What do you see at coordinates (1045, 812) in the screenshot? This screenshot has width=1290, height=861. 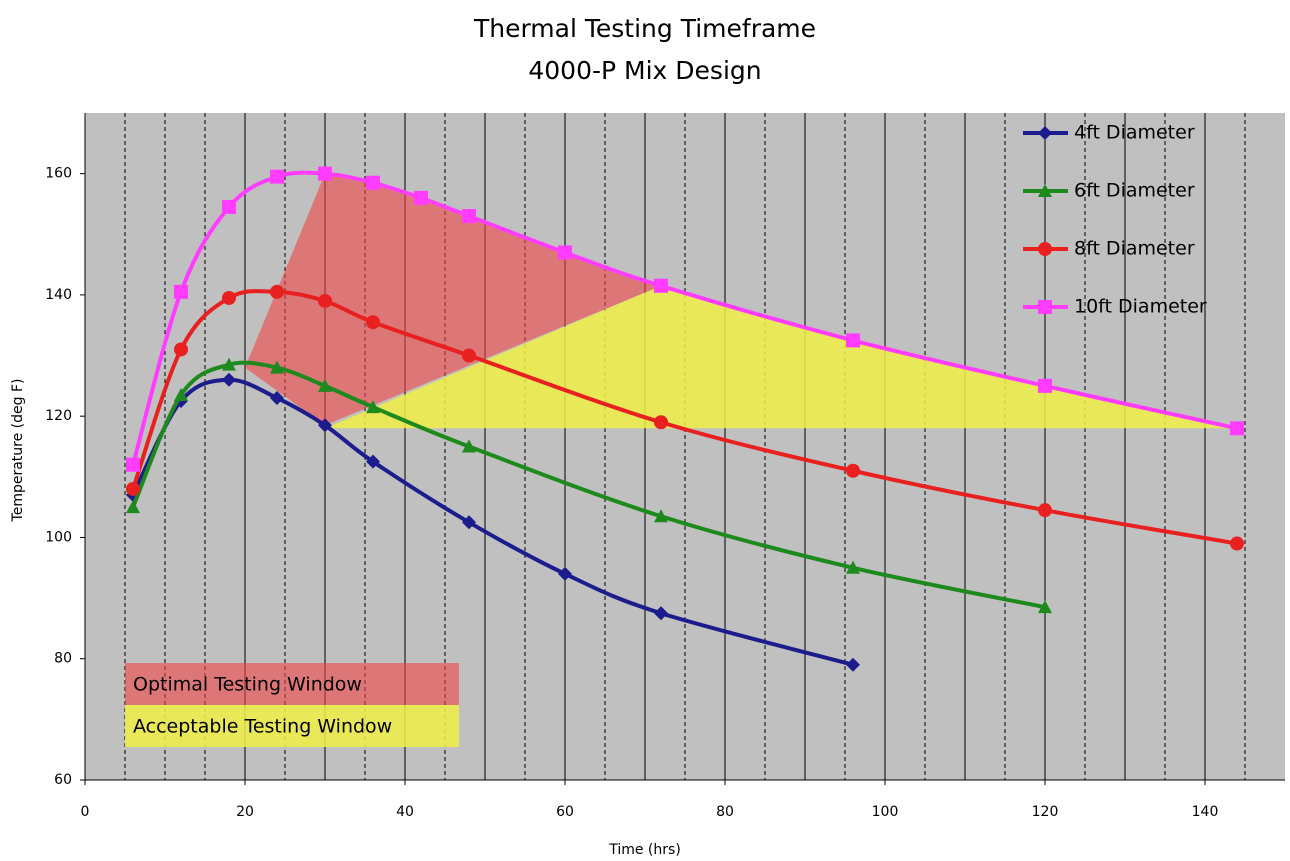 I see `x-tick-label: 120` at bounding box center [1045, 812].